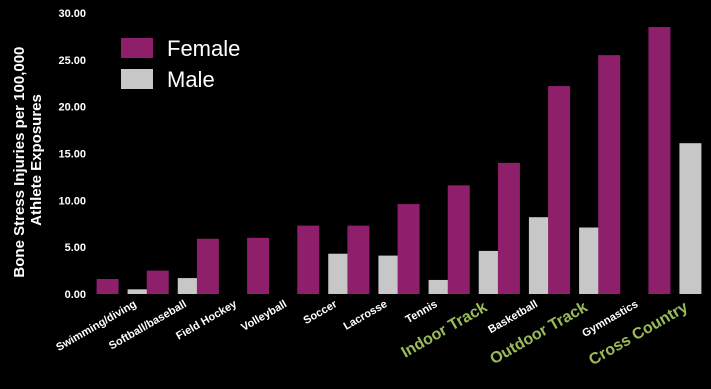 The image size is (711, 389). What do you see at coordinates (72, 61) in the screenshot?
I see `y-tick-label: 25.00` at bounding box center [72, 61].